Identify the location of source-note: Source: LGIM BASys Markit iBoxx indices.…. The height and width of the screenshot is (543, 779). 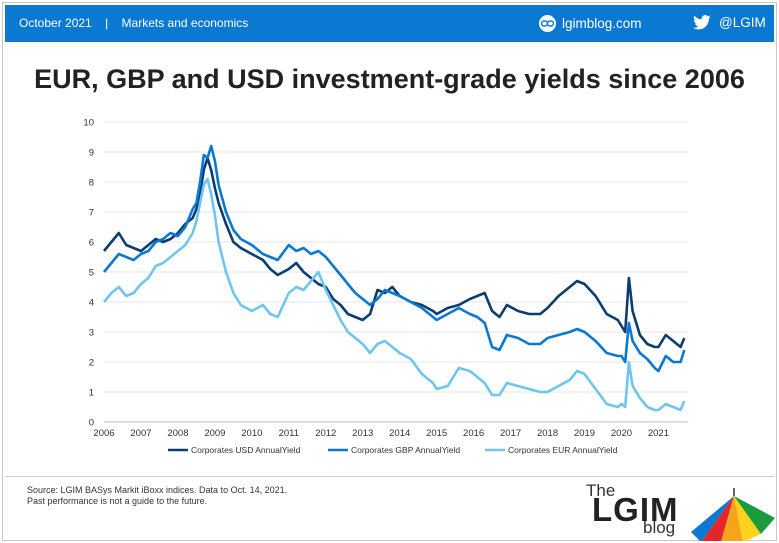
(157, 496).